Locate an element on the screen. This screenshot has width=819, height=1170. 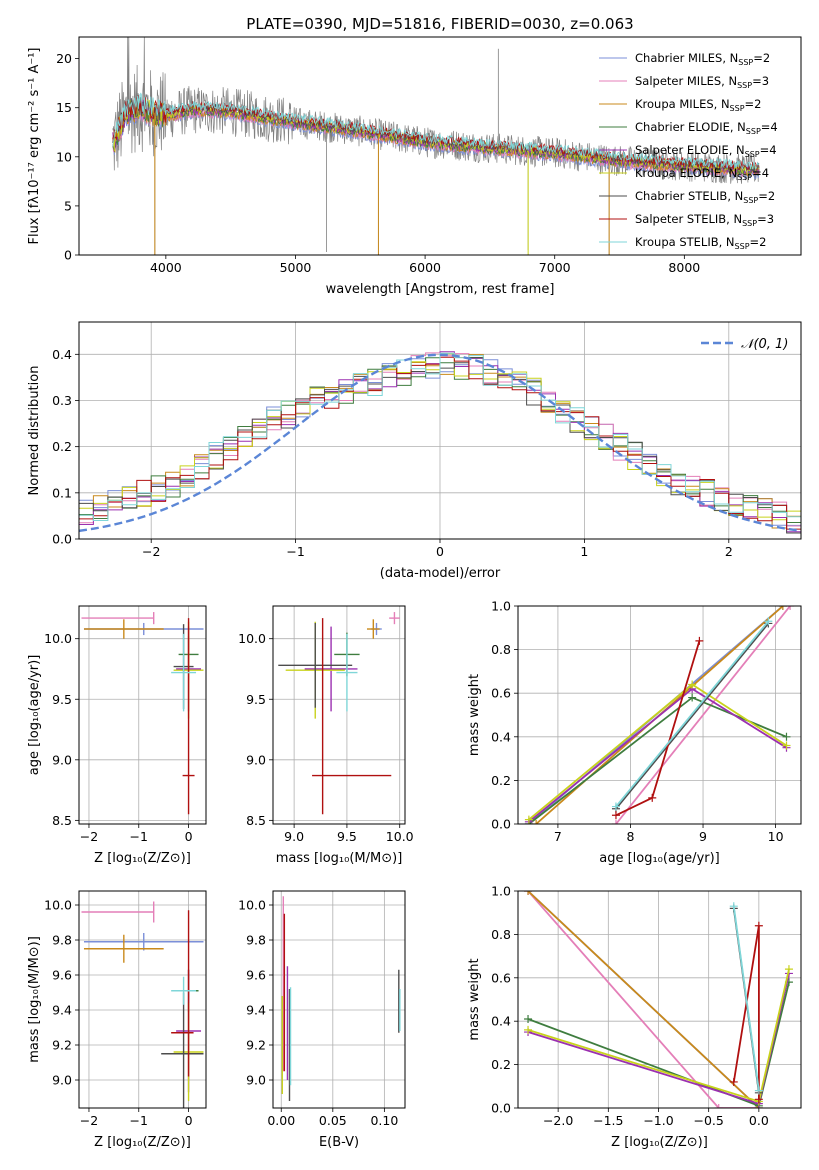
y-axis-label: mass [log₁₀(M/M⊙)] is located at coordinates (34, 999).